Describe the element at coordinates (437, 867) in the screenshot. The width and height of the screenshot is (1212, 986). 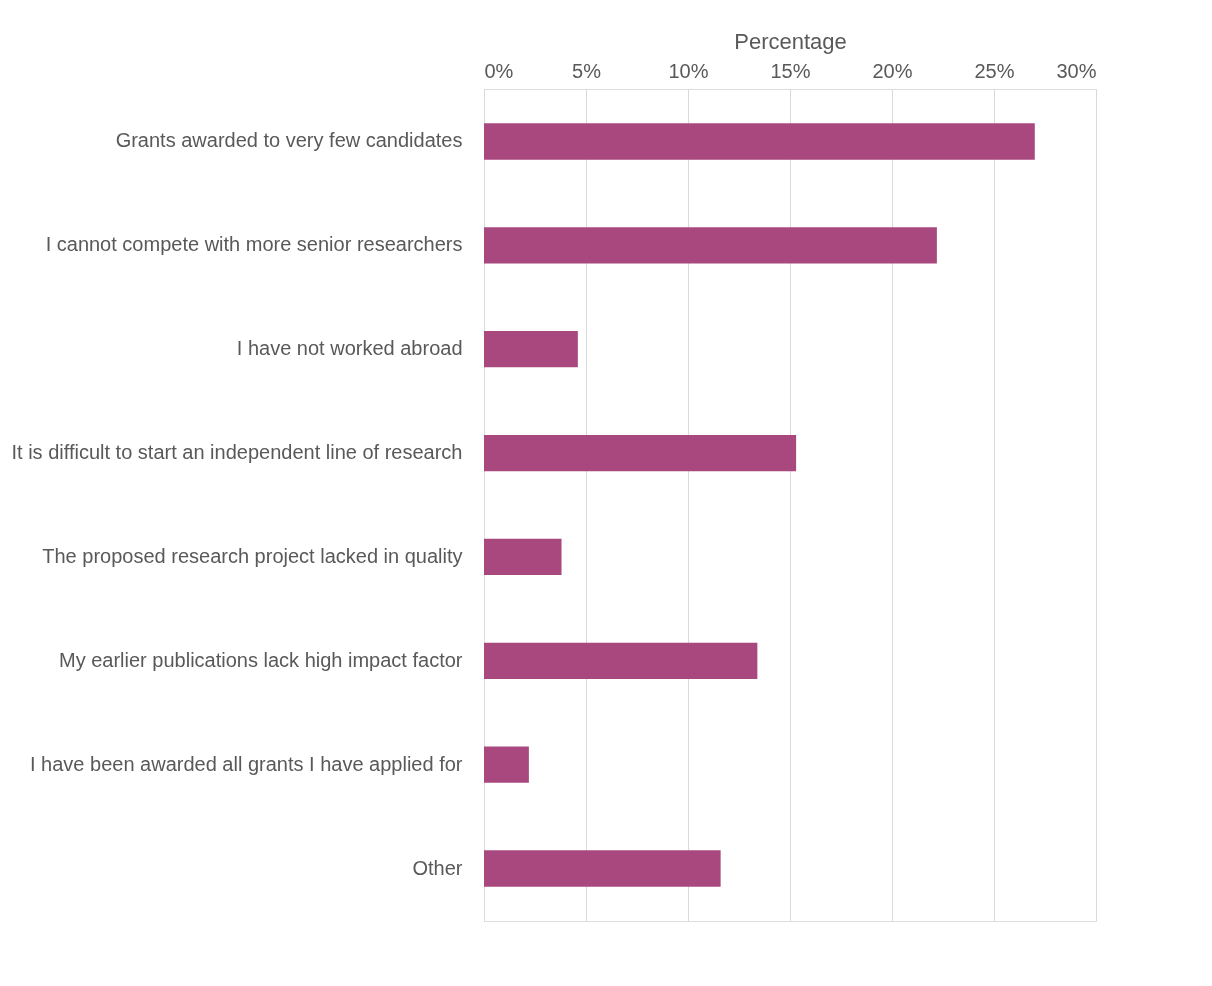
I see `y-tick-label: Other` at that location.